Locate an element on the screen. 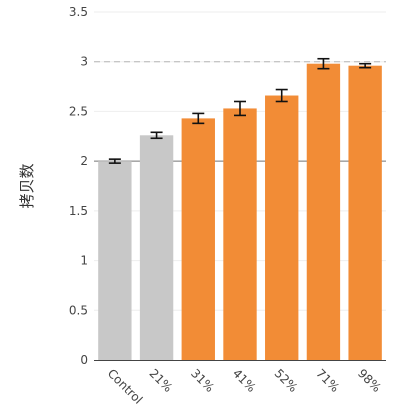 This screenshot has width=409, height=415. x-tick-label: 21% is located at coordinates (160, 380).